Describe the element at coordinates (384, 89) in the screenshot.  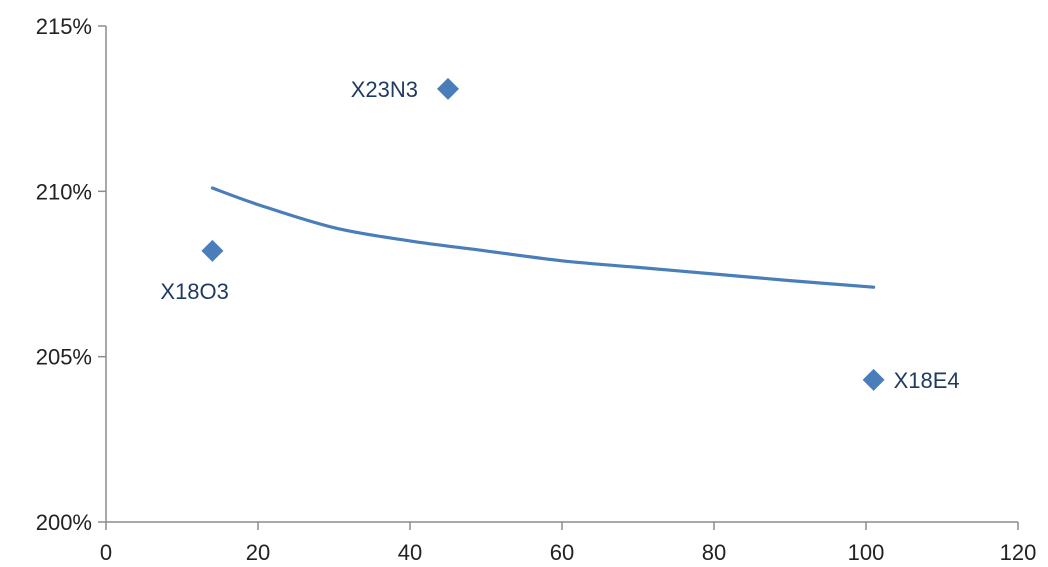
I see `data-point-label: X23N3` at that location.